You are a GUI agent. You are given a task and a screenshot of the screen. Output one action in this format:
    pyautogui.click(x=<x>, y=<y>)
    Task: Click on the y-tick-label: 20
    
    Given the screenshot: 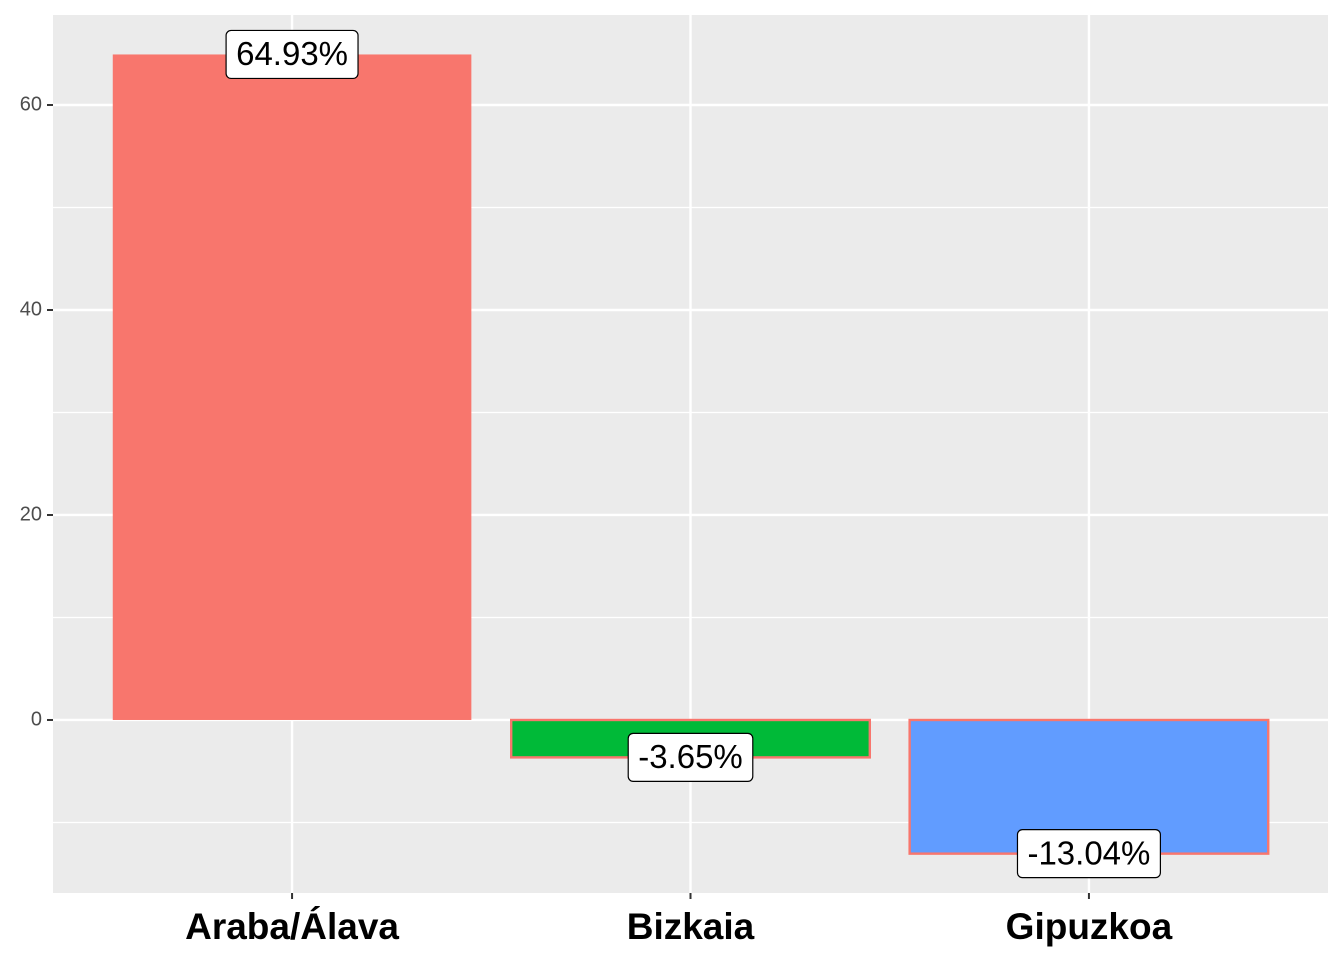 What is the action you would take?
    pyautogui.click(x=31, y=514)
    